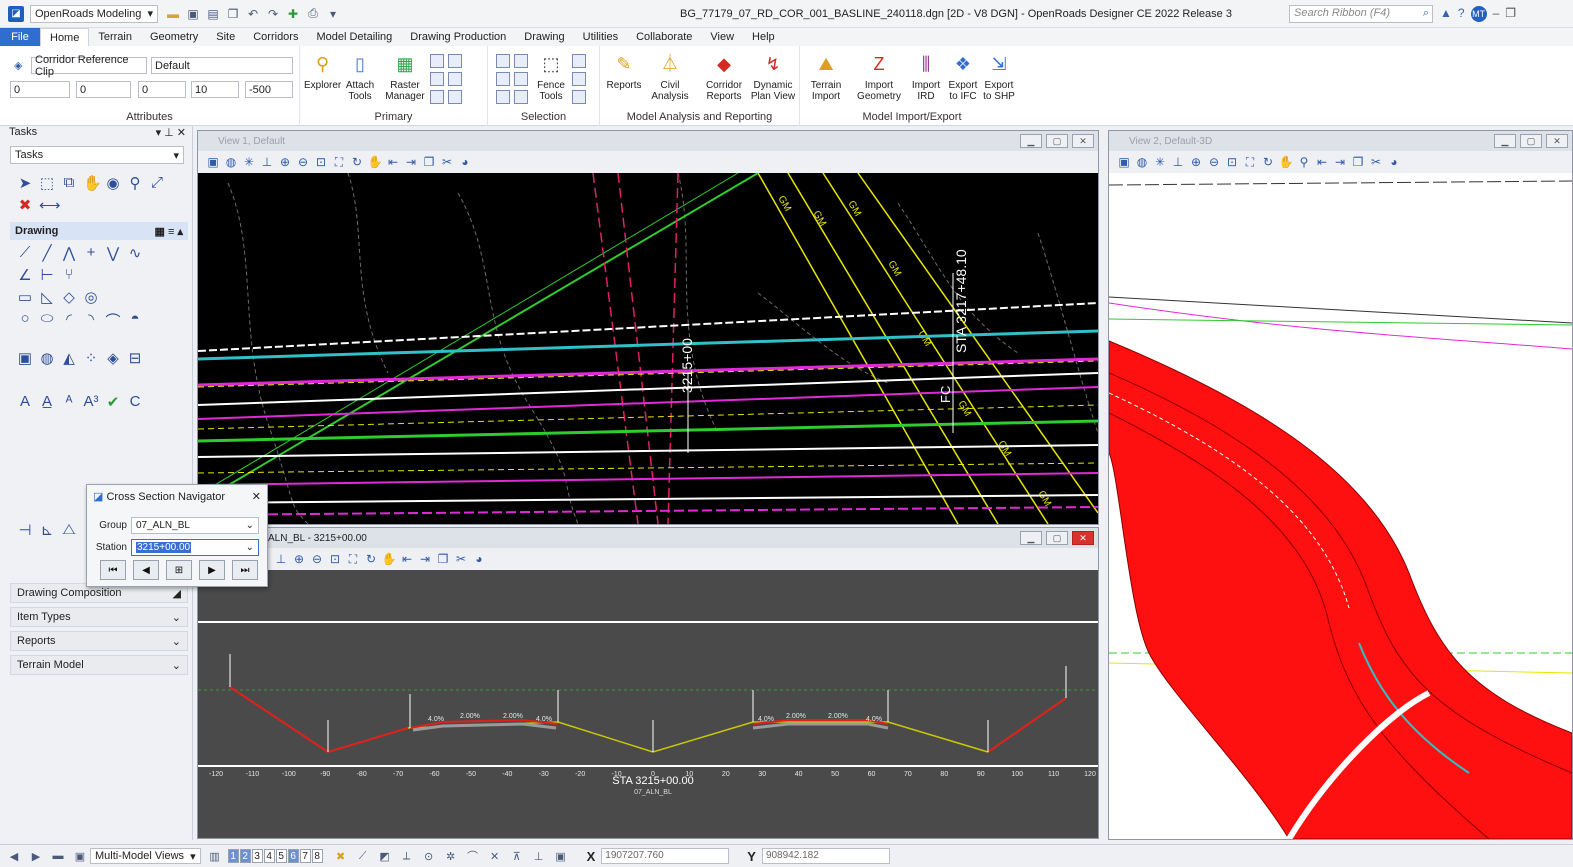 The height and width of the screenshot is (867, 1573). What do you see at coordinates (317, 856) in the screenshot?
I see `view-toggle-8: 8` at bounding box center [317, 856].